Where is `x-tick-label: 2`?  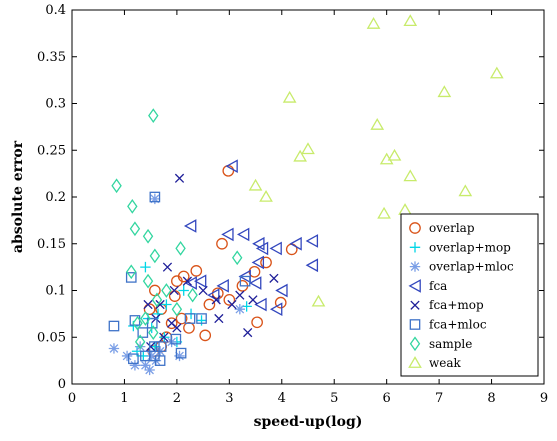
x-tick-label: 2 is located at coordinates (177, 398).